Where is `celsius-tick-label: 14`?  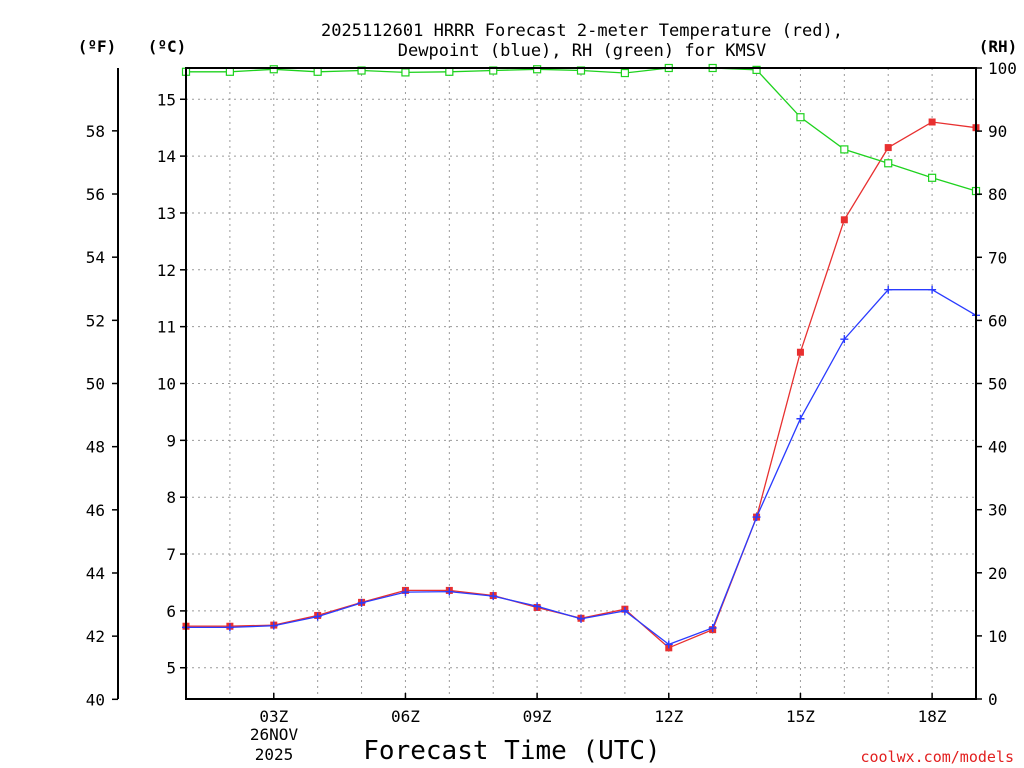 celsius-tick-label: 14 is located at coordinates (166, 156).